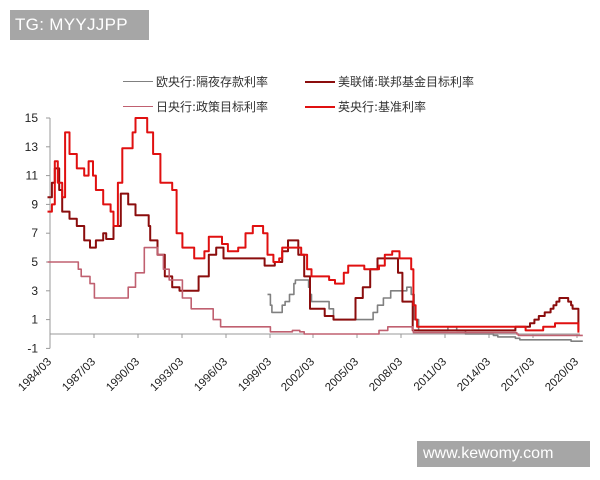 This screenshot has height=480, width=600. Describe the element at coordinates (562, 375) in the screenshot. I see `x-tick-label: 2020/03` at that location.